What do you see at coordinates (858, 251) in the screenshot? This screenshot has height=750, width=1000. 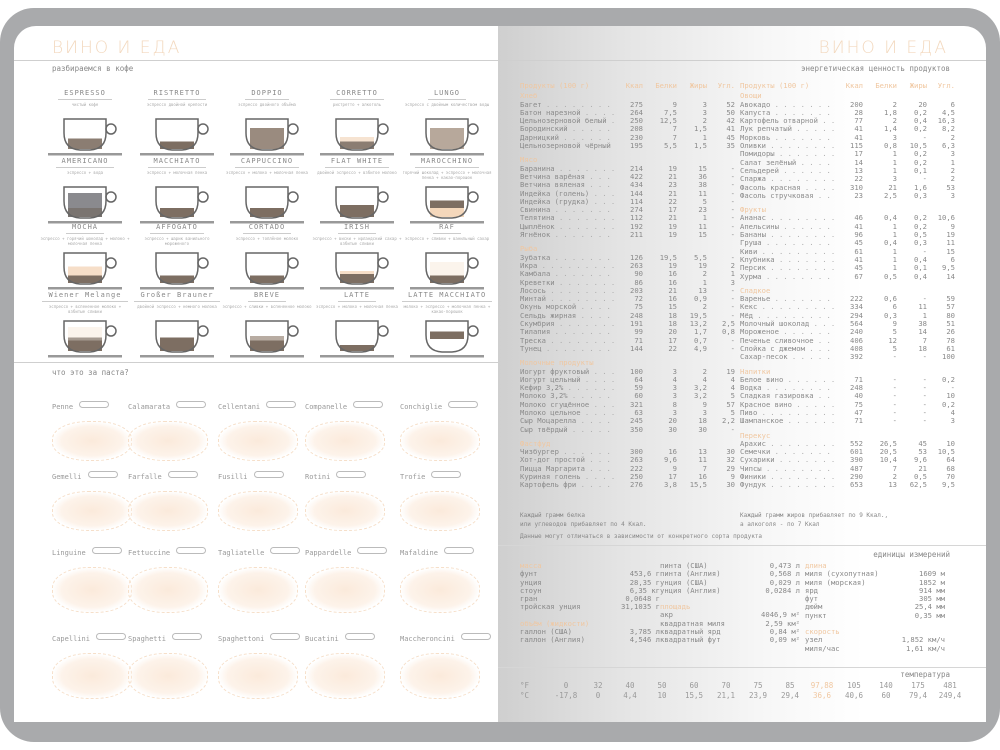 I see `cell: 61` at bounding box center [858, 251].